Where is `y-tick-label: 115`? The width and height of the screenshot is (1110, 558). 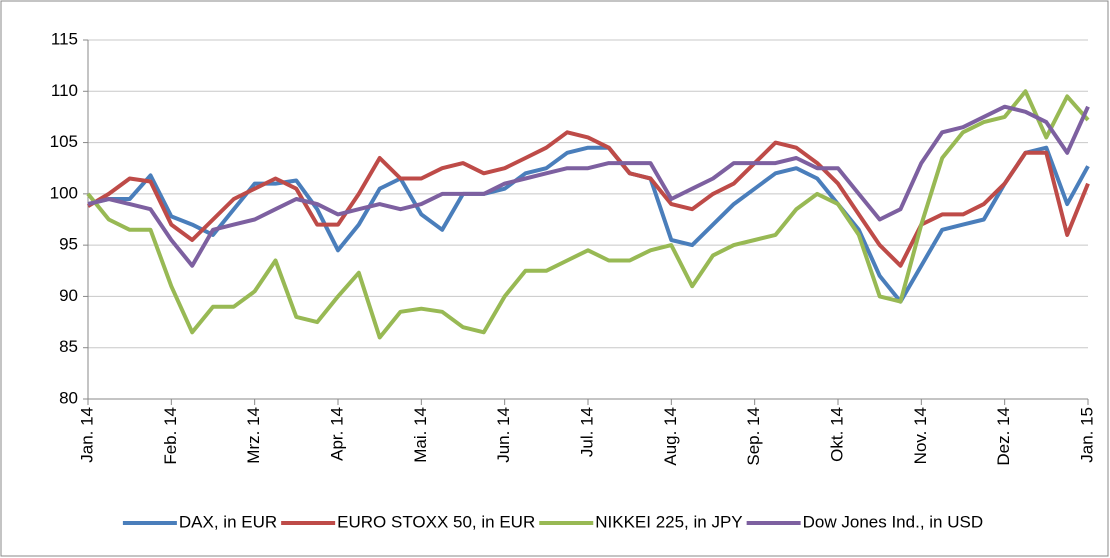
y-tick-label: 115 is located at coordinates (64, 38).